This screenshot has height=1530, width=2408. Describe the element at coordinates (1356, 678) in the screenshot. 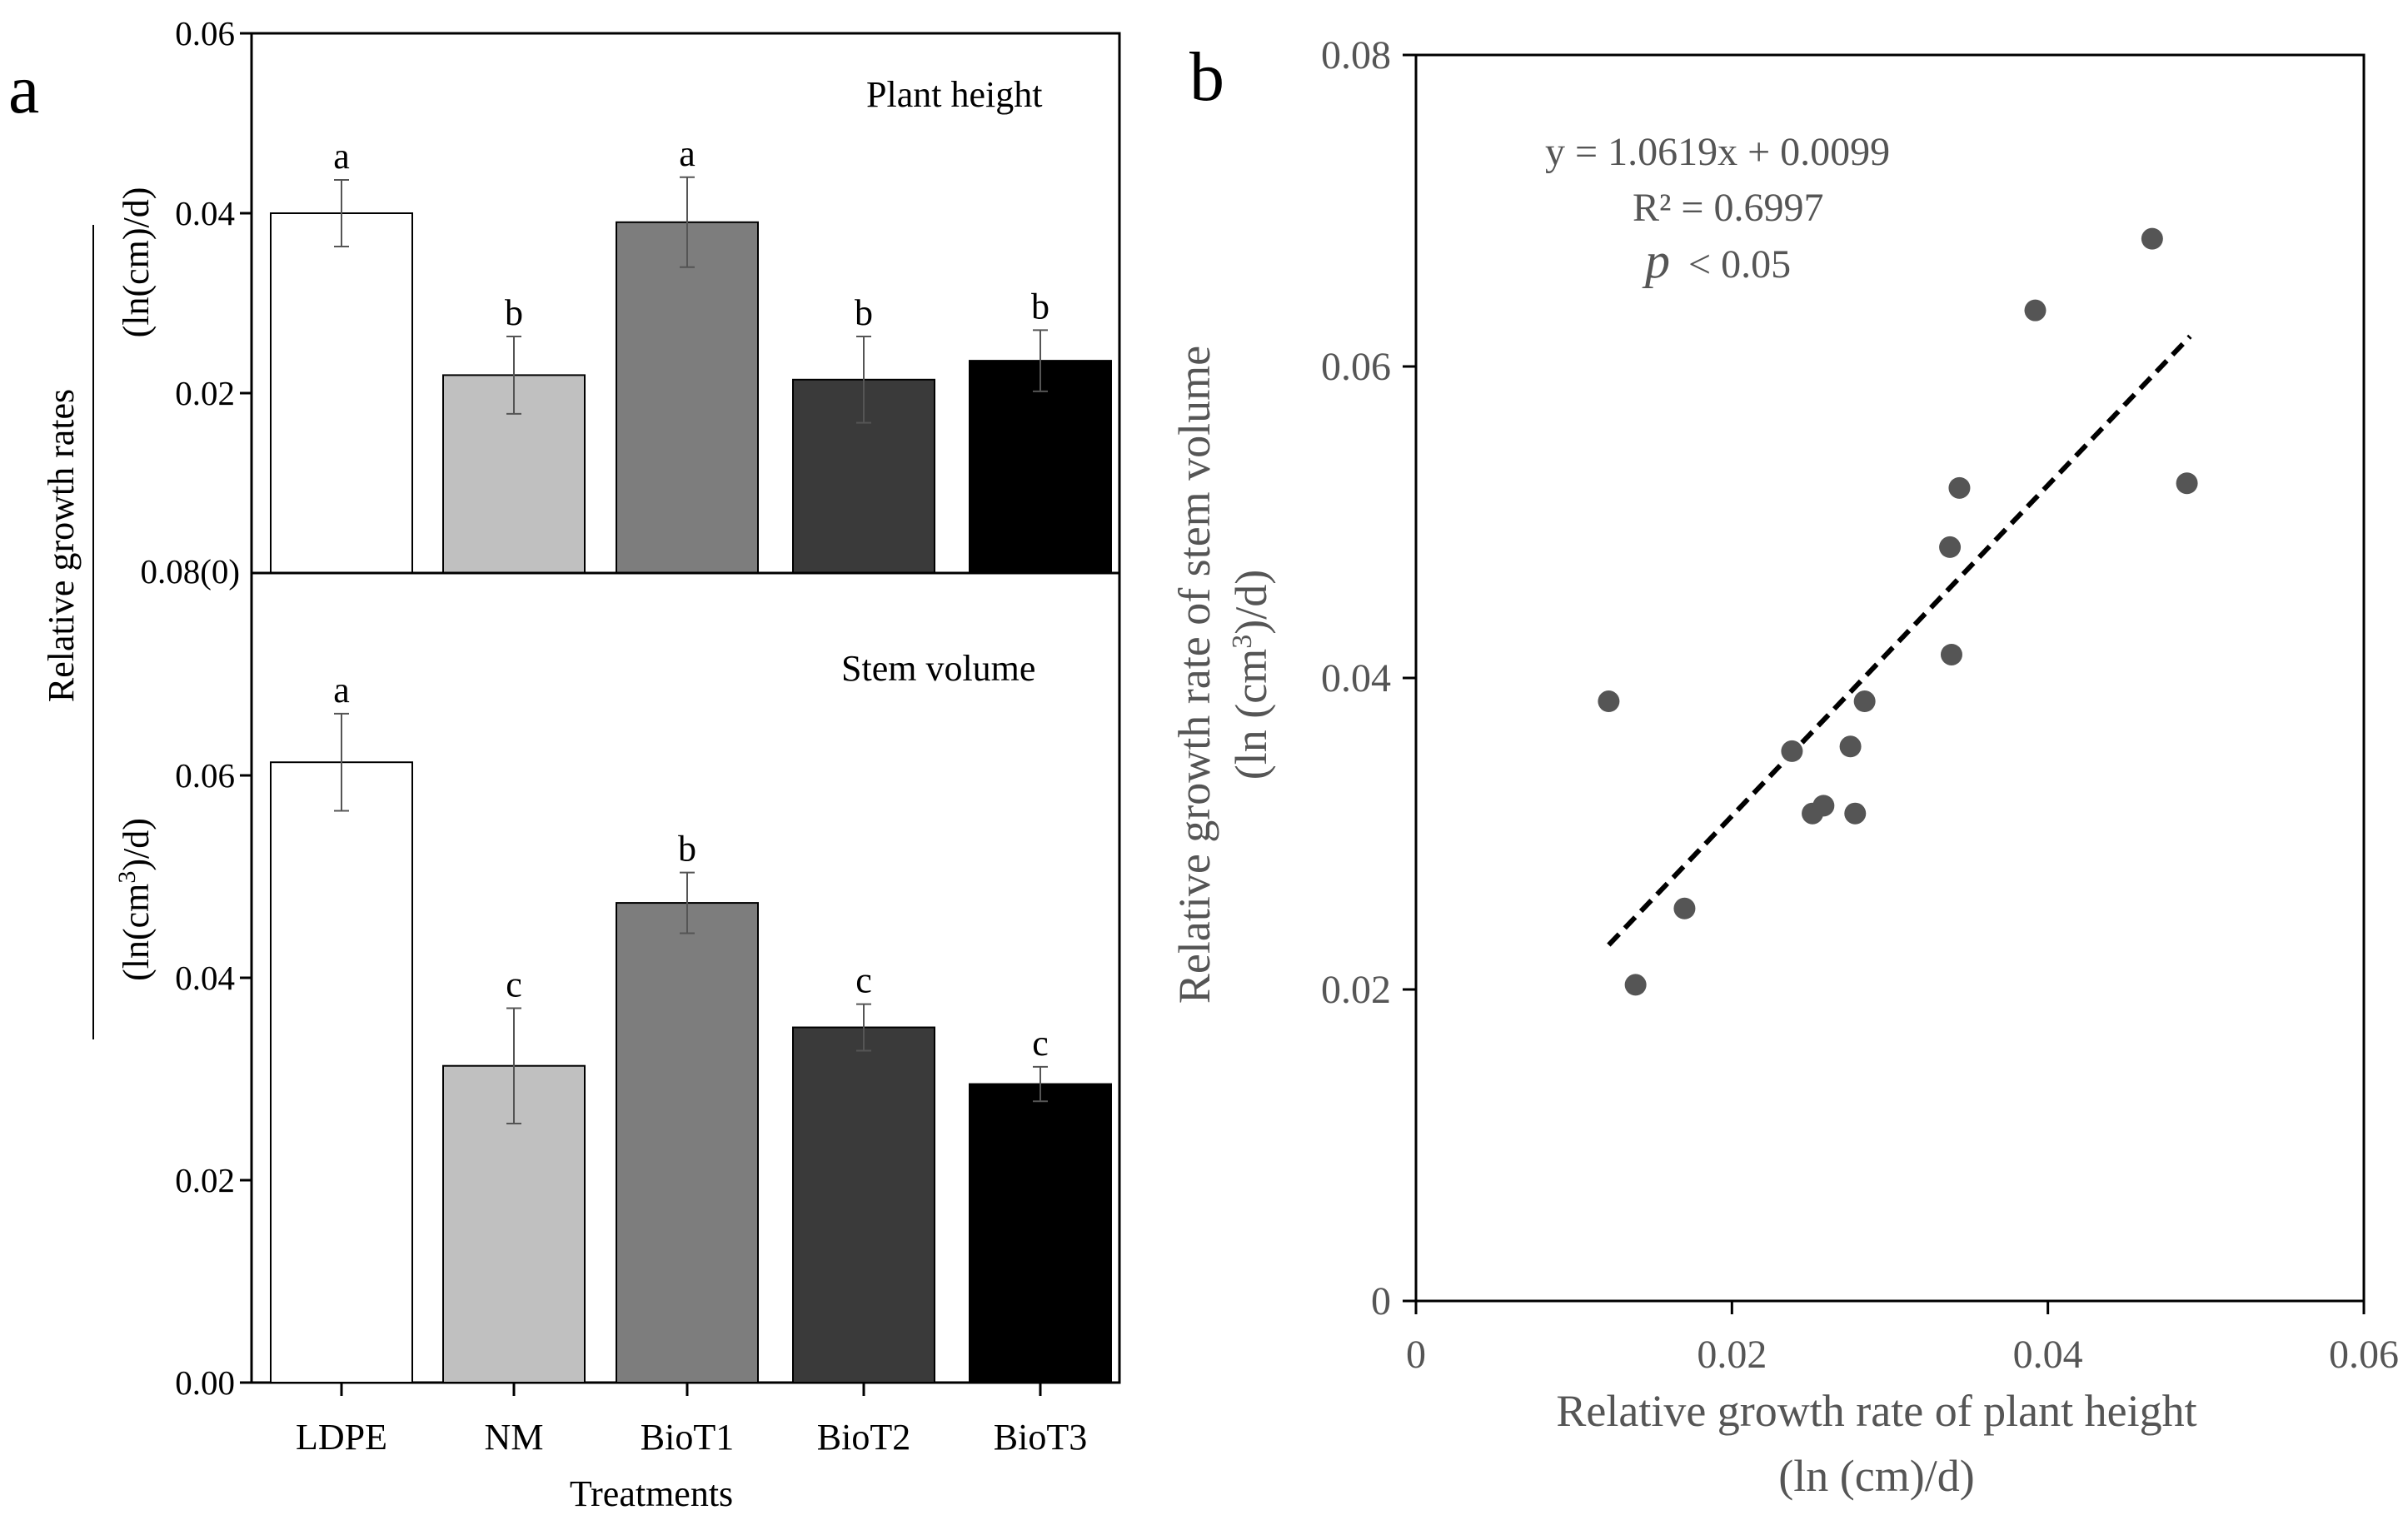

I see `scatter-ytick-label: 0.04` at that location.